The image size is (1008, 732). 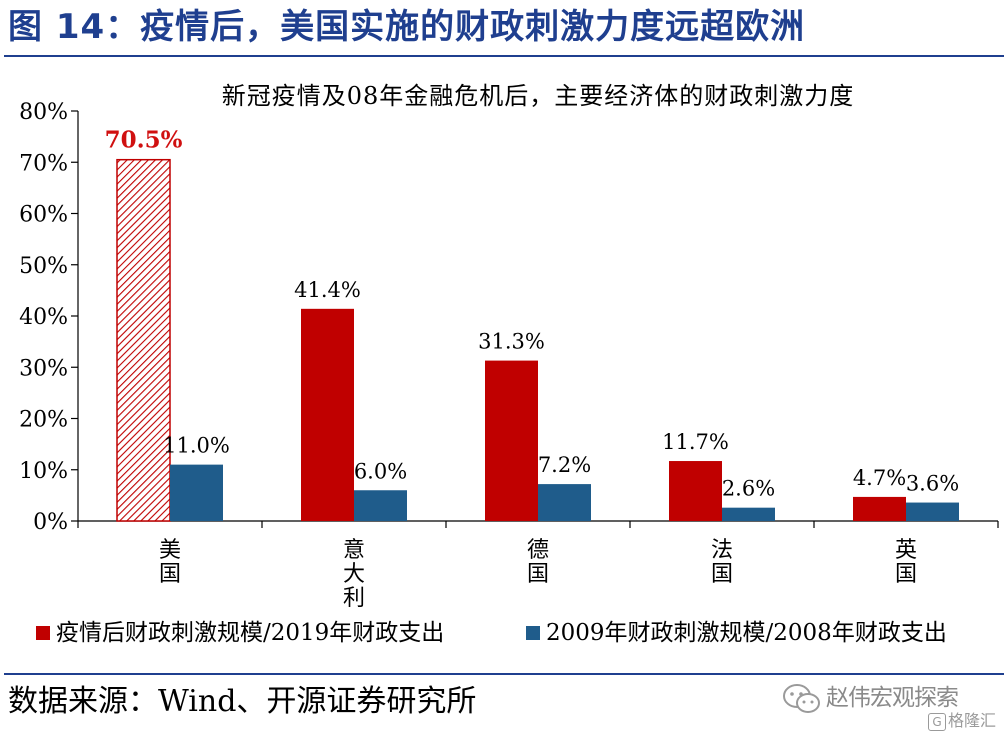 What do you see at coordinates (354, 574) in the screenshot?
I see `x-category-label: 大` at bounding box center [354, 574].